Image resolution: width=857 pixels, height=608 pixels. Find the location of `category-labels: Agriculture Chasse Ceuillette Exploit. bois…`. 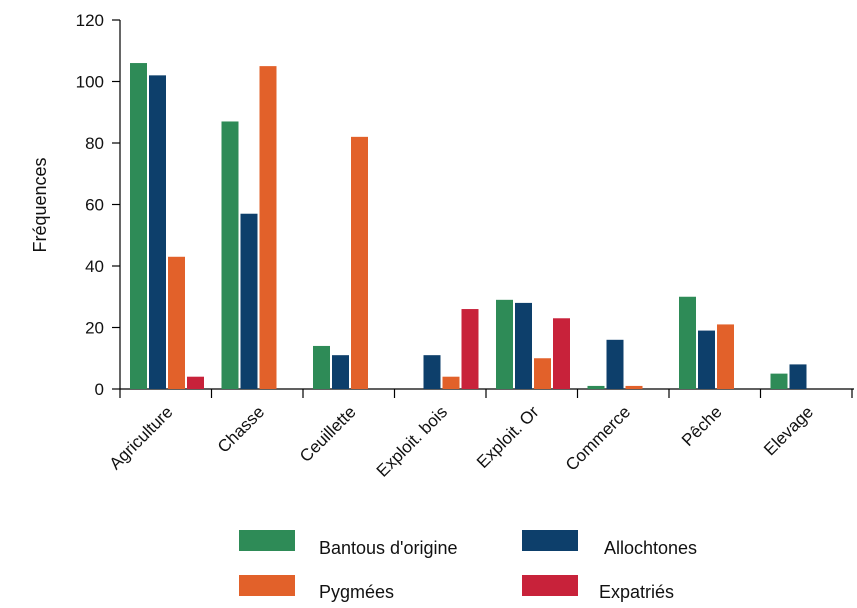

category-labels: Agriculture Chasse Ceuillette Exploit. bois… is located at coordinates (461, 441).